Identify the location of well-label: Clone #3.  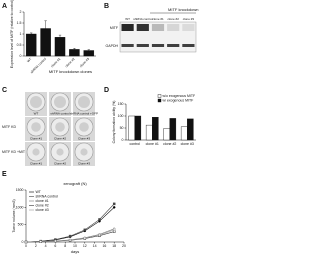
(84, 163).